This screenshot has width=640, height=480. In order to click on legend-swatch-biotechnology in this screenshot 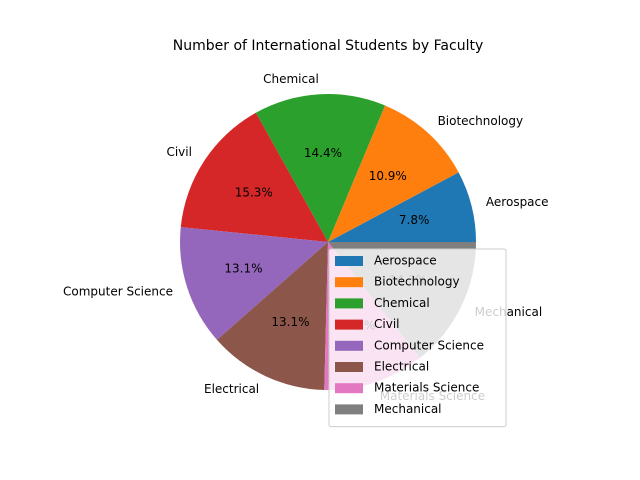, I will do `click(349, 282)`.